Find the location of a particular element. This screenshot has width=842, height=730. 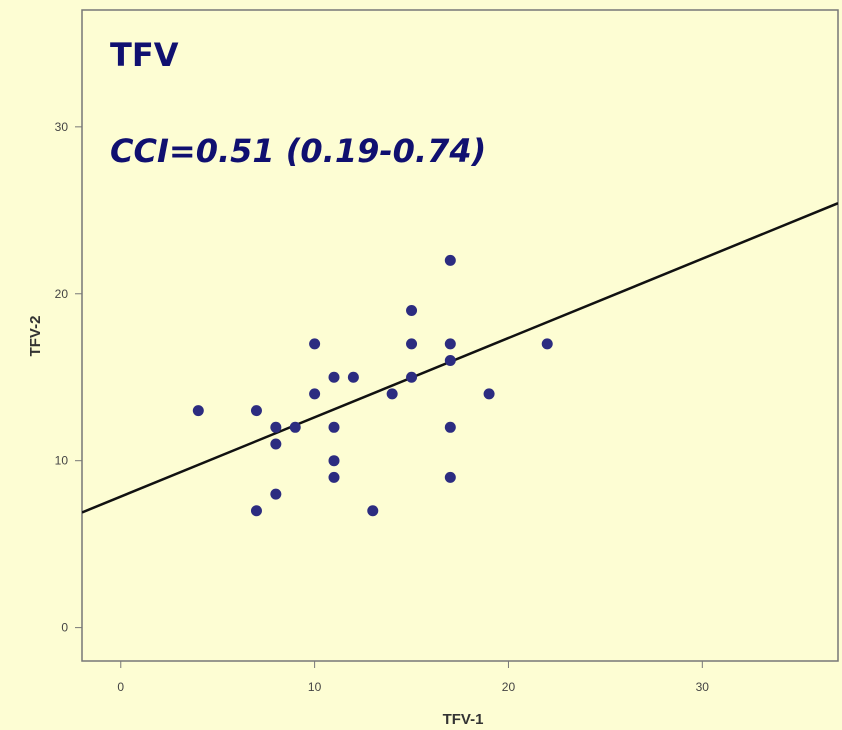

x-axis-ticks: 0 10 20 30 is located at coordinates (413, 677).